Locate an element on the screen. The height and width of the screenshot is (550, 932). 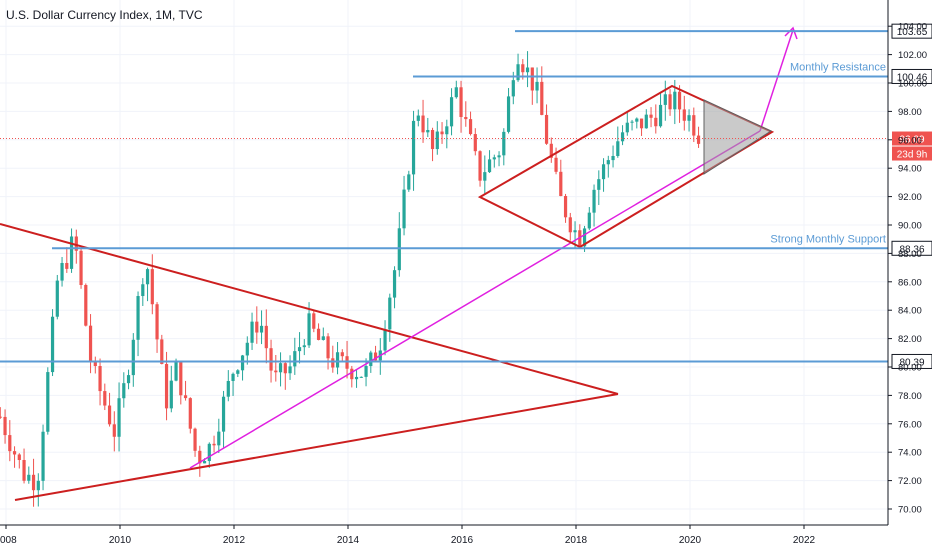
x-tick-label: 2012 is located at coordinates (234, 540).